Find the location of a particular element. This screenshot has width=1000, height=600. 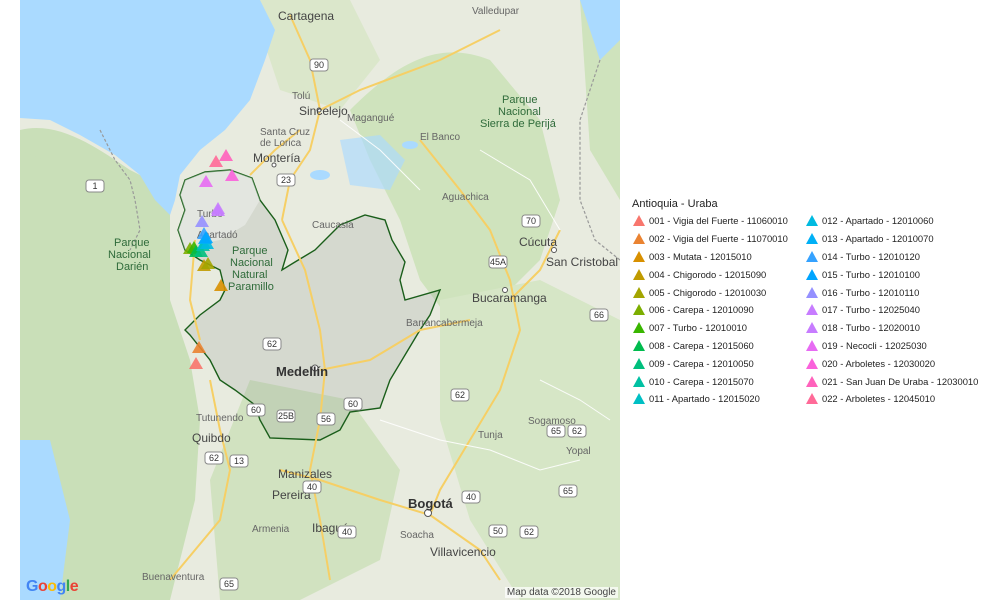

svg-text: 60 is located at coordinates (353, 404).